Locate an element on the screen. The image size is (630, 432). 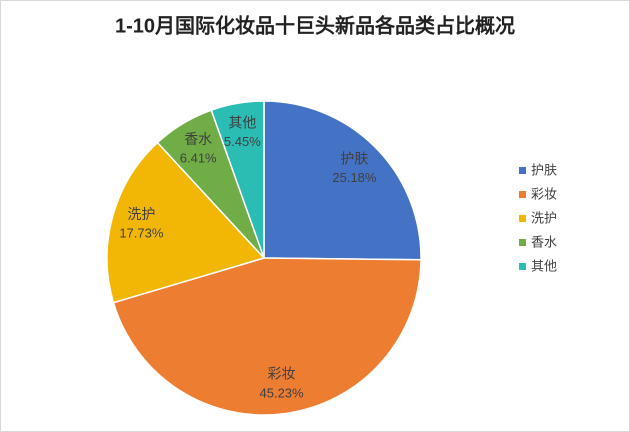
slice-label: 洗护 is located at coordinates (141, 214).